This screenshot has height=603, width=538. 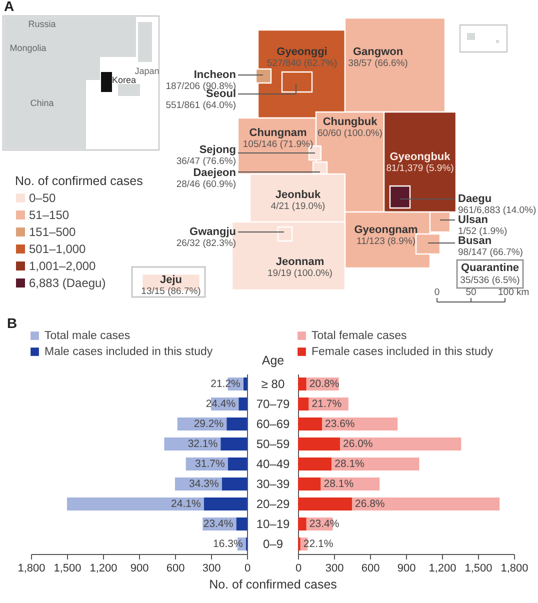 I want to click on text: A, so click(x=9, y=7).